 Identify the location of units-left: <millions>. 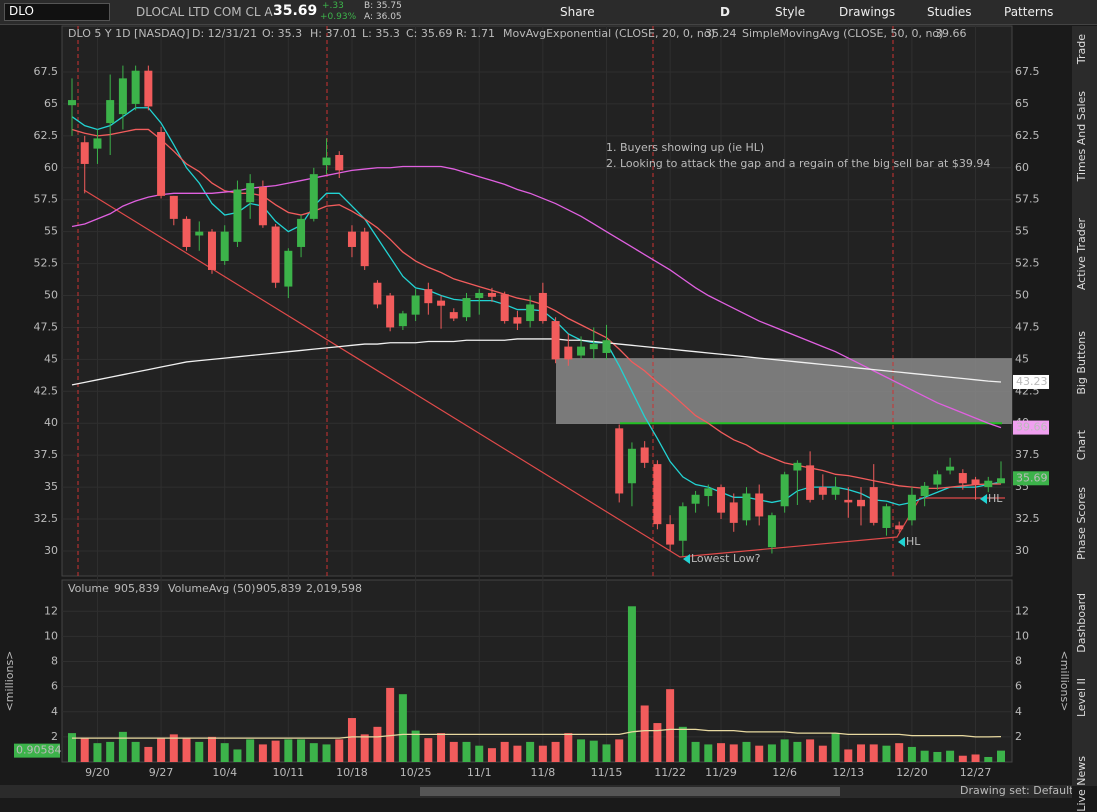
(9, 681).